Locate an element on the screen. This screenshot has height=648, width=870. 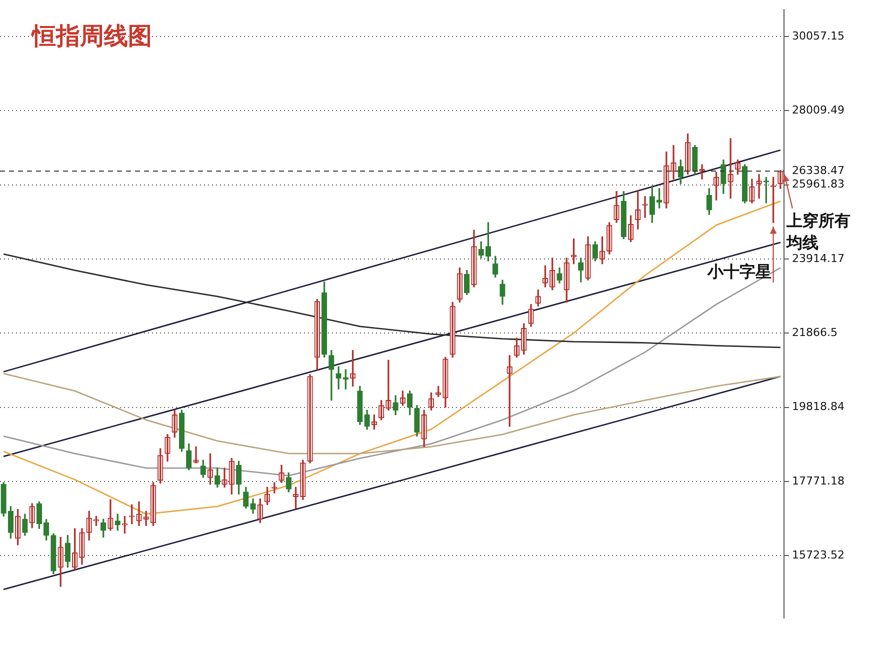
ref-line-label: 26338.47 is located at coordinates (818, 171).